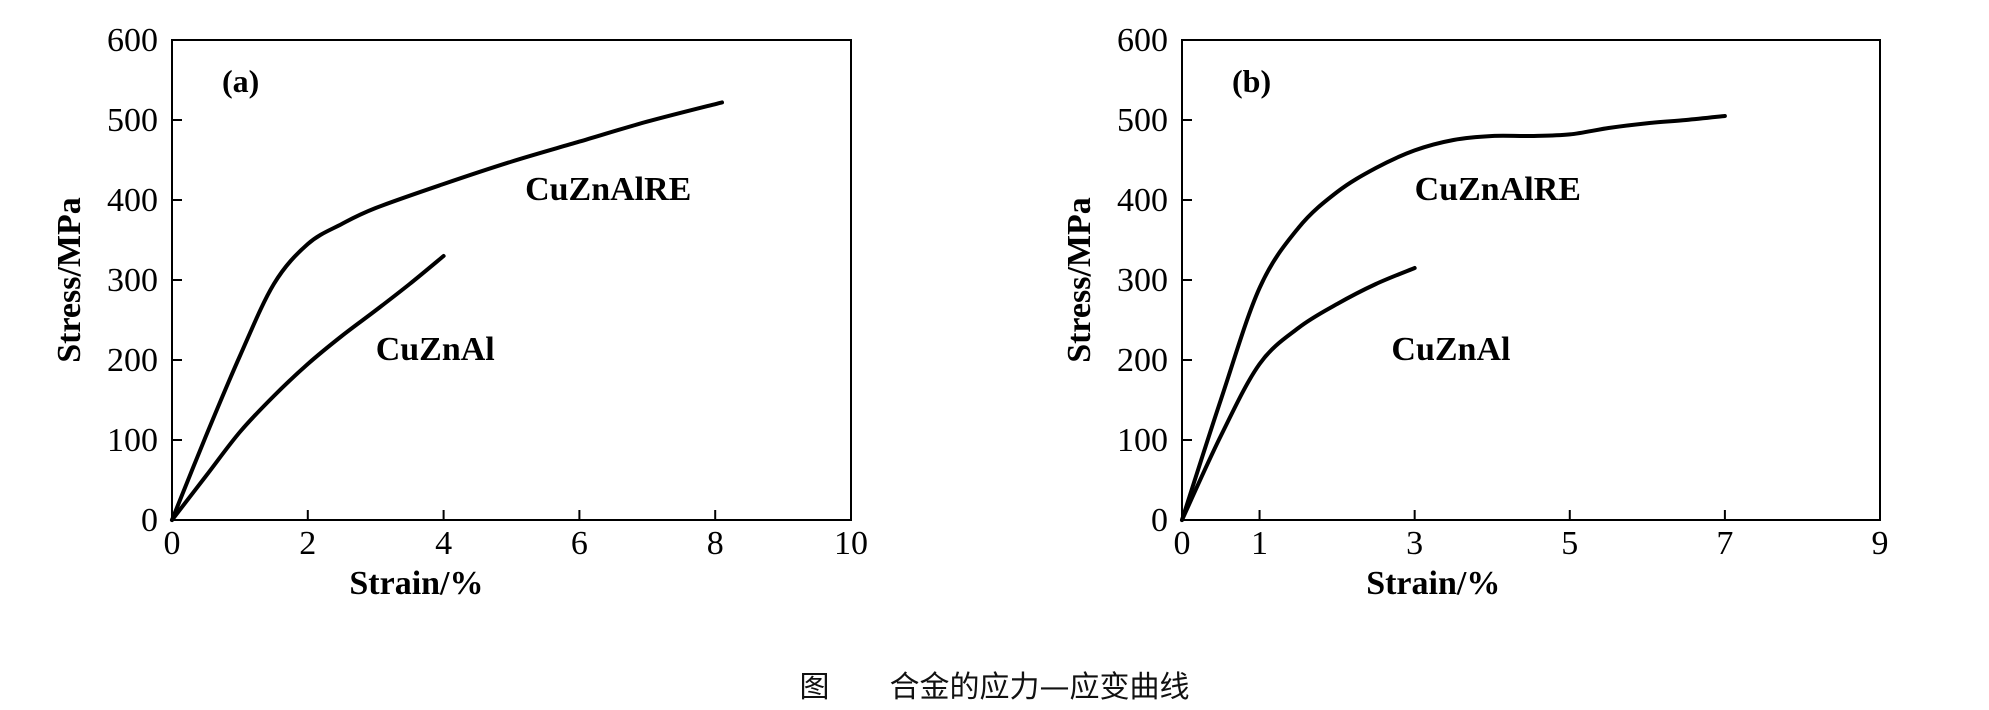  Describe the element at coordinates (1251, 81) in the screenshot. I see `panel-label: (b)` at that location.